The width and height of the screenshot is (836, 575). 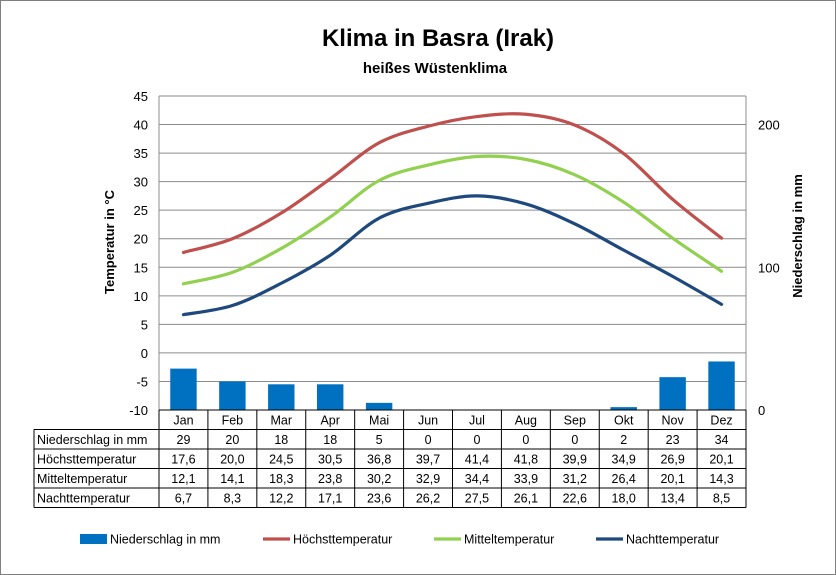 What do you see at coordinates (138, 410) in the screenshot?
I see `y-tick-label: -10` at bounding box center [138, 410].